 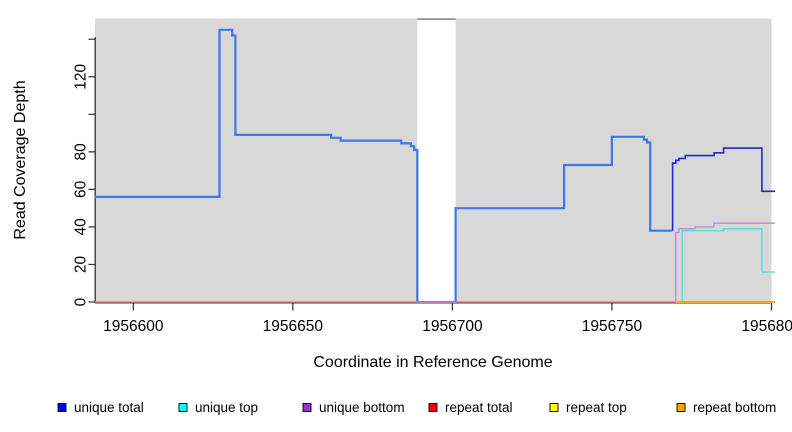 I want to click on series-unique-total, so click(x=723, y=189).